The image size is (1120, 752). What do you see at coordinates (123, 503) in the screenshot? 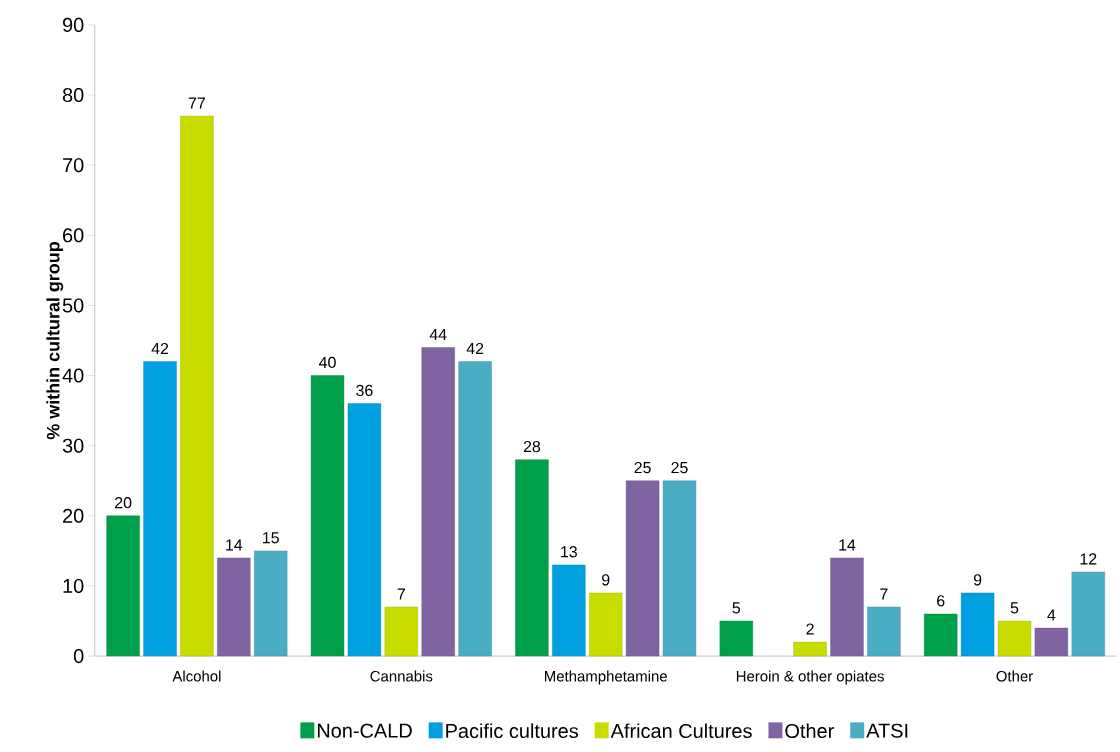
I see `data-label: 20` at bounding box center [123, 503].